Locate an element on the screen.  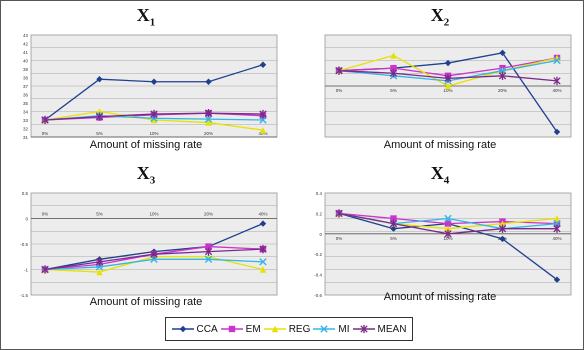
chart-x4: -0.6-0.4-0.200.20.40%5%10%20%40% is located at coordinates (443, 244).